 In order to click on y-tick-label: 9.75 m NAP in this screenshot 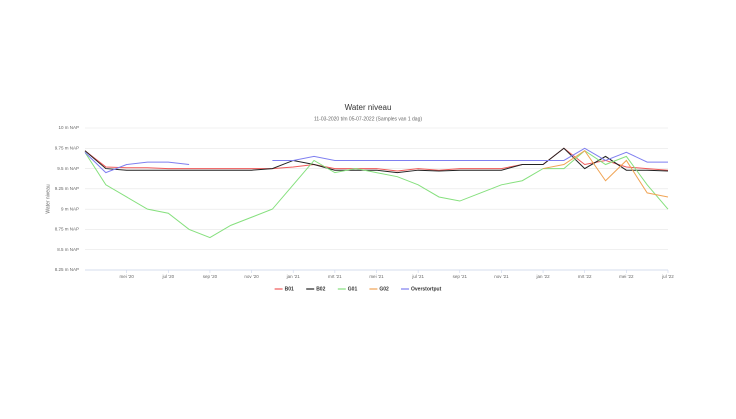, I will do `click(67, 147)`.